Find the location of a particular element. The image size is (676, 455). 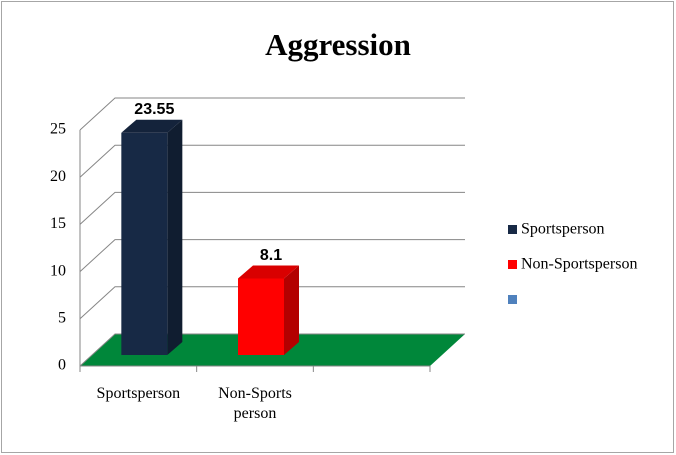

y-tick-label: 10 is located at coordinates (58, 270).